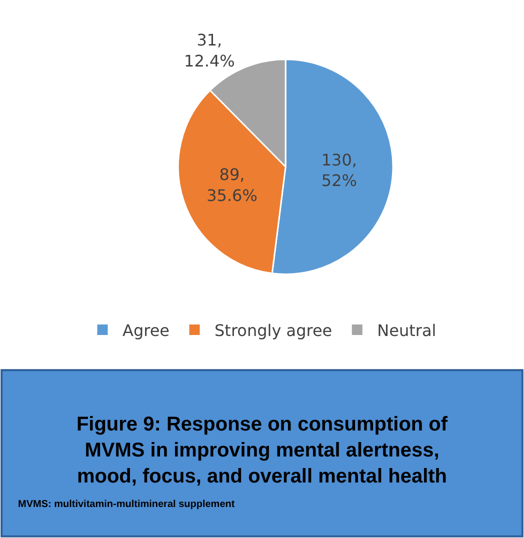  I want to click on legend-label: Neutral, so click(406, 330).